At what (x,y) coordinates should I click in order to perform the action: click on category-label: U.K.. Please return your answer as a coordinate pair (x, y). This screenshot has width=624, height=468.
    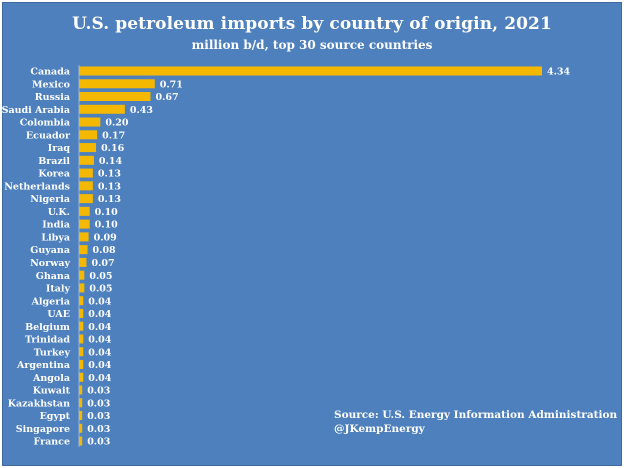
    Looking at the image, I should click on (59, 212).